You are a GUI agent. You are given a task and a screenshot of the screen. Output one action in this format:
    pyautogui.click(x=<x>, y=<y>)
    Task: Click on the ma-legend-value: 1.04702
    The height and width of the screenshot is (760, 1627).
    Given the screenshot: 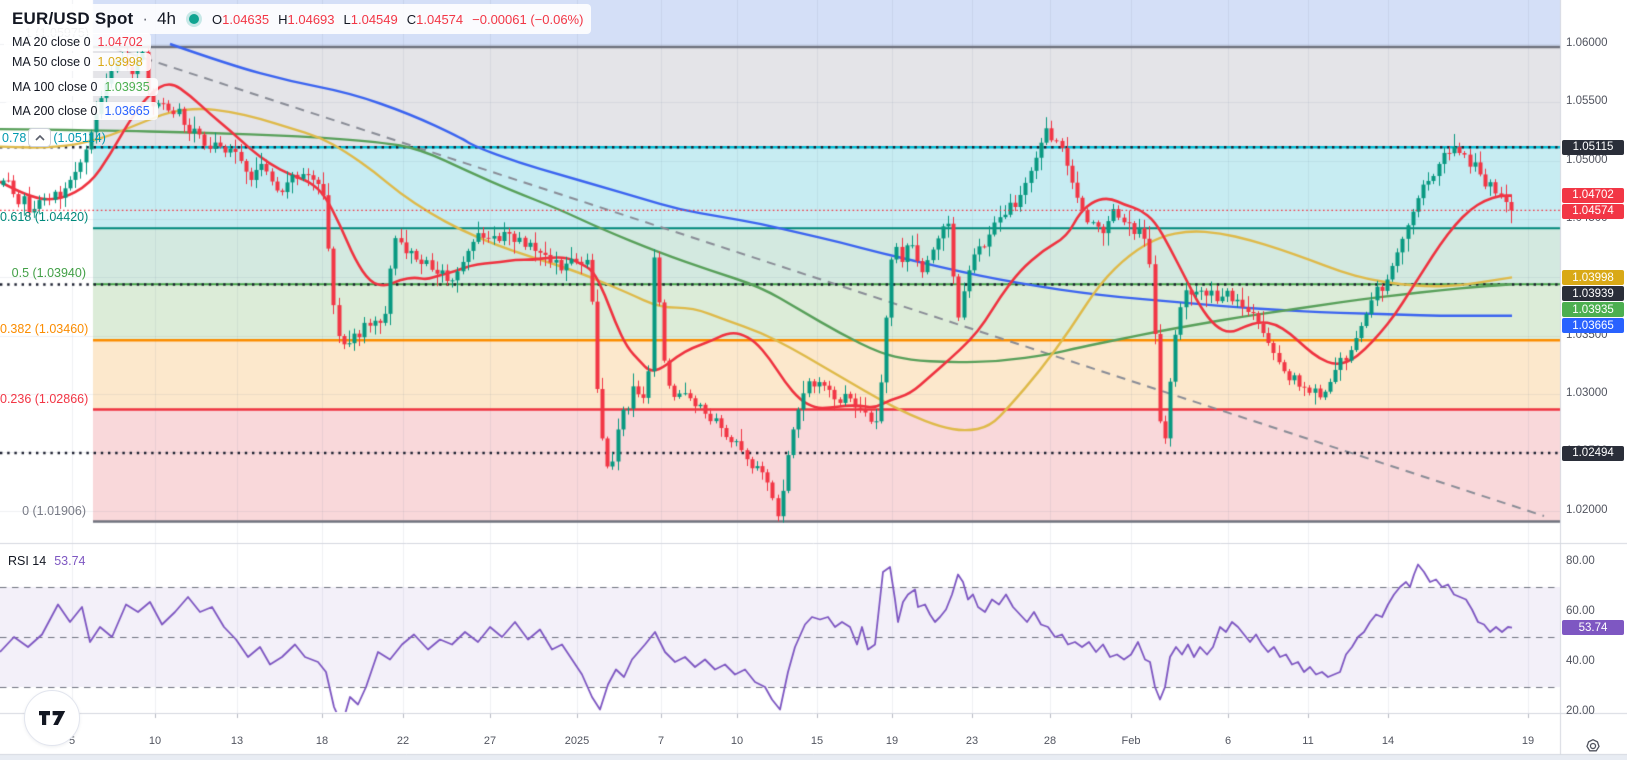 What is the action you would take?
    pyautogui.click(x=120, y=42)
    